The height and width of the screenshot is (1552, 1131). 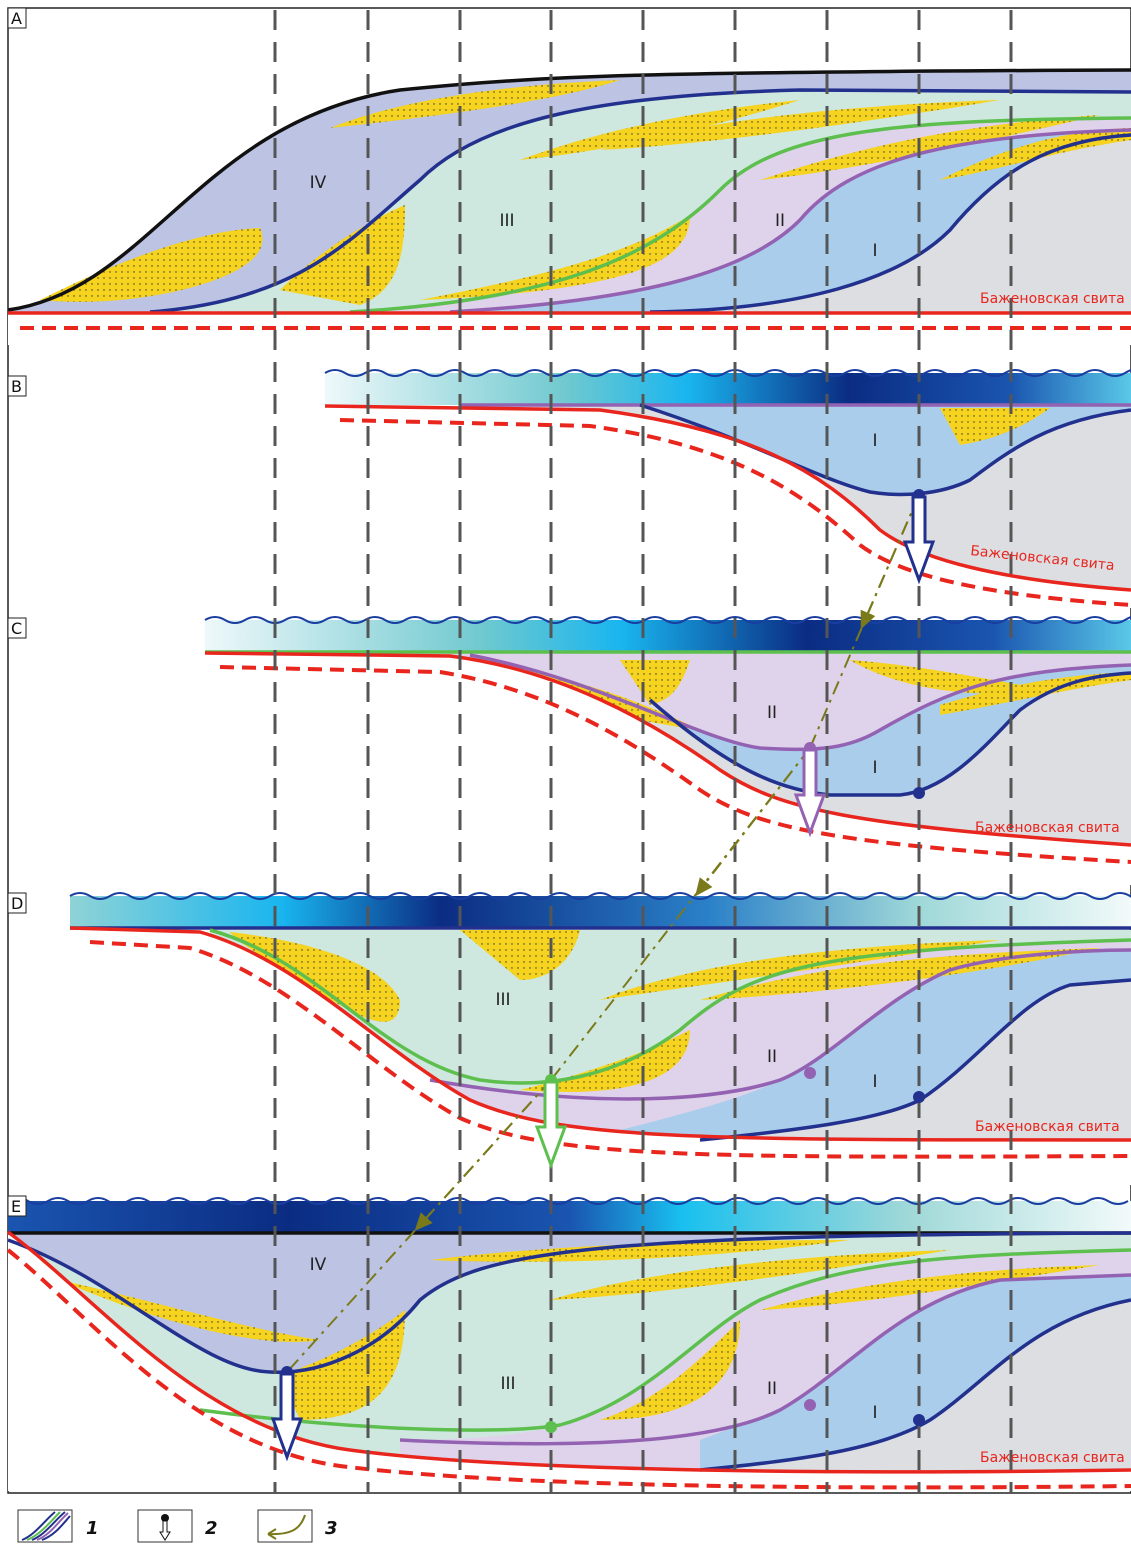 I want to click on panel-label: C, so click(x=16, y=628).